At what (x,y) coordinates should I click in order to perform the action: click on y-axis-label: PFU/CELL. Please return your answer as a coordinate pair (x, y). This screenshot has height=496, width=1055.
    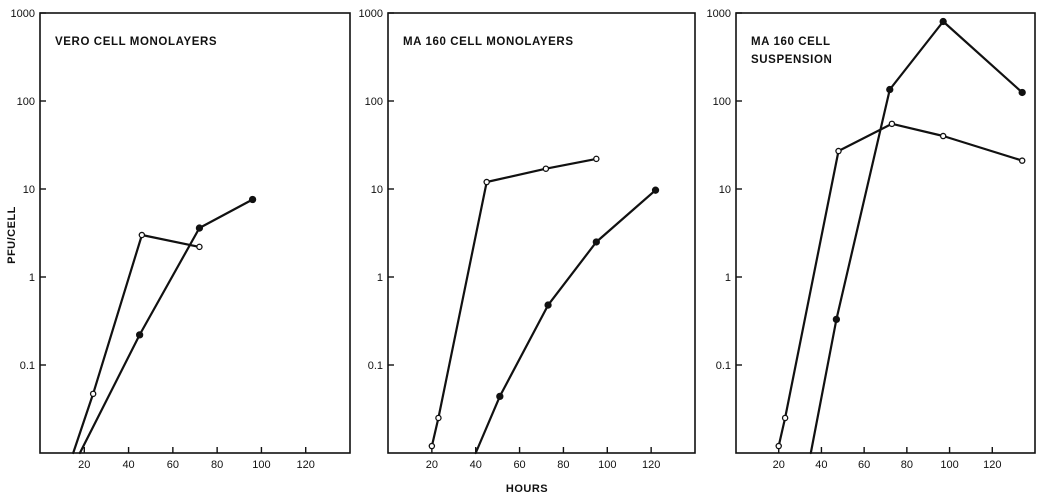
    Looking at the image, I should click on (12, 235).